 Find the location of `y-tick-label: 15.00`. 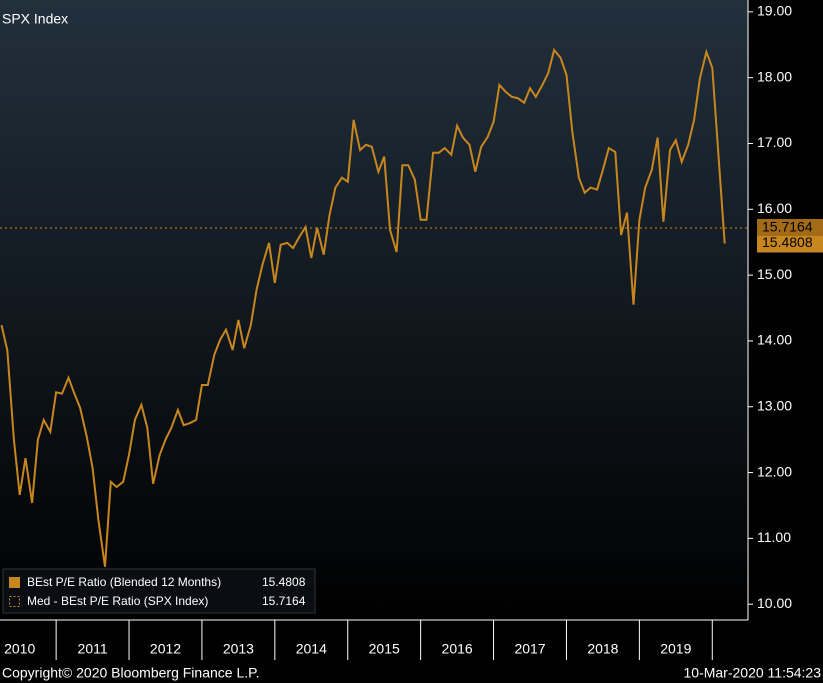

y-tick-label: 15.00 is located at coordinates (774, 274).